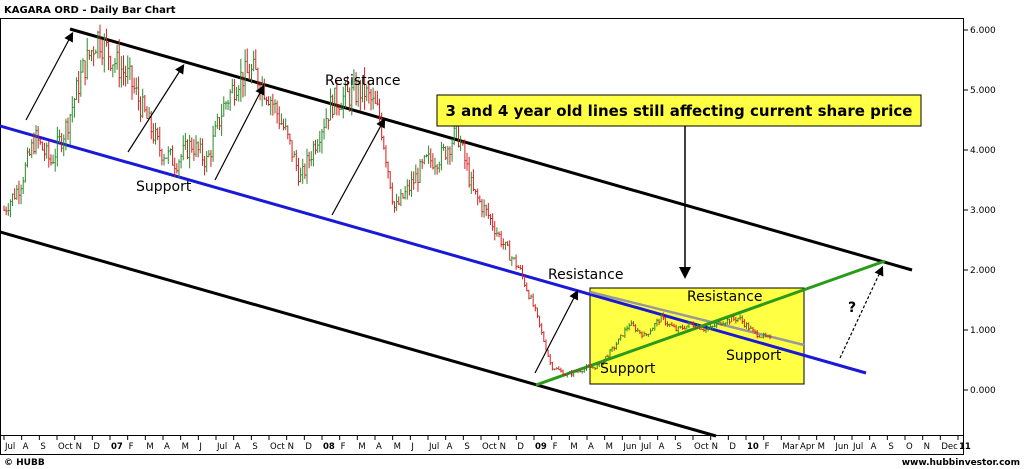  I want to click on y-tick-label: 4.000, so click(983, 151).